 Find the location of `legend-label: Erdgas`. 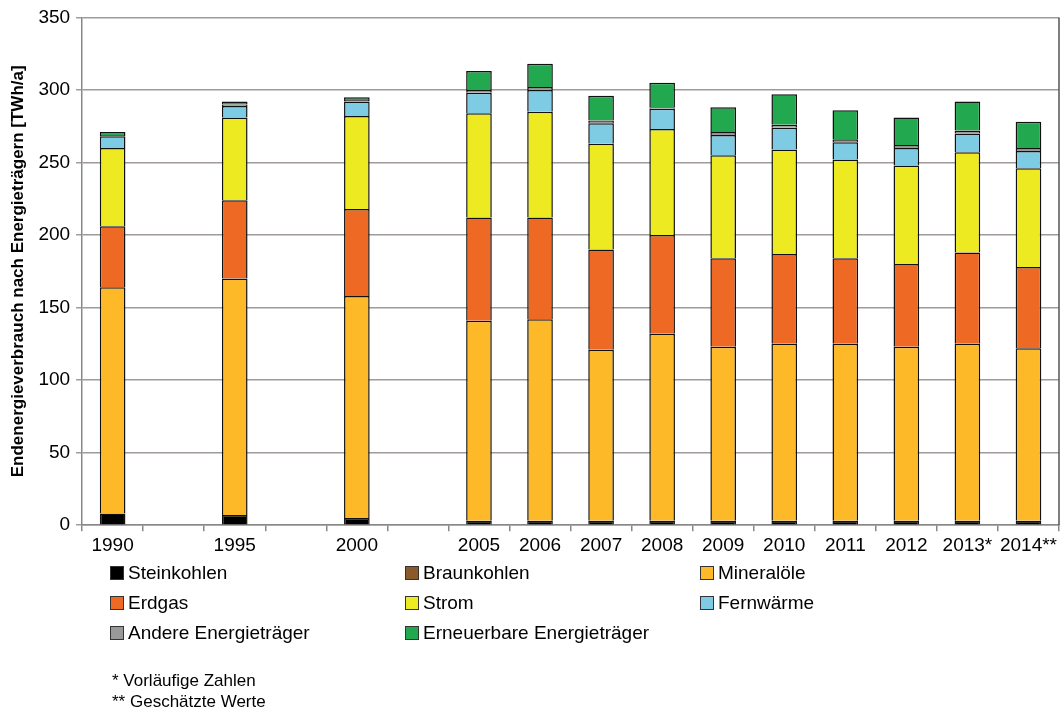

legend-label: Erdgas is located at coordinates (158, 603).